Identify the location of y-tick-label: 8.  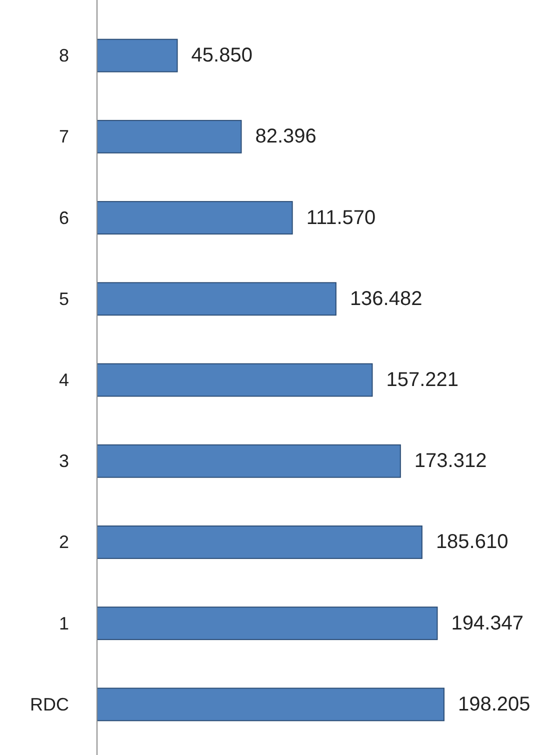
(63, 56).